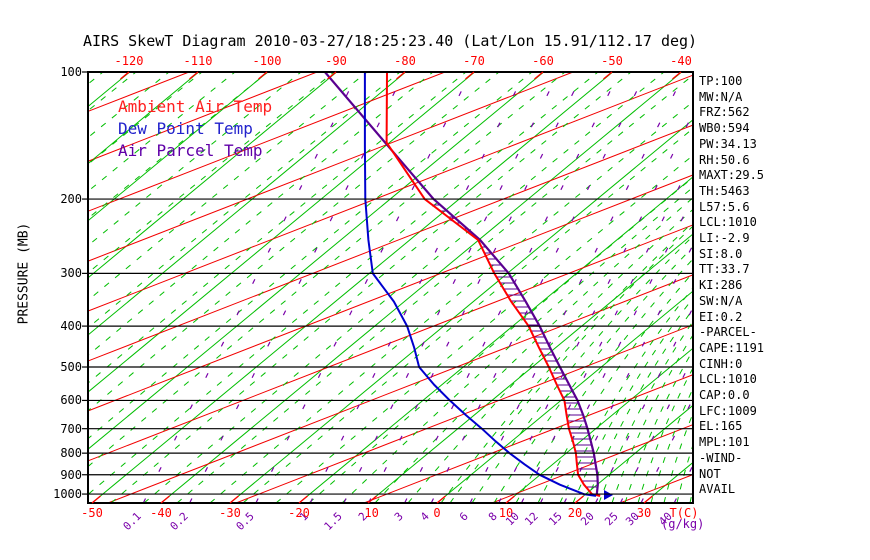 This screenshot has height=560, width=870. I want to click on stat-row: MAXT:29.5, so click(732, 175).